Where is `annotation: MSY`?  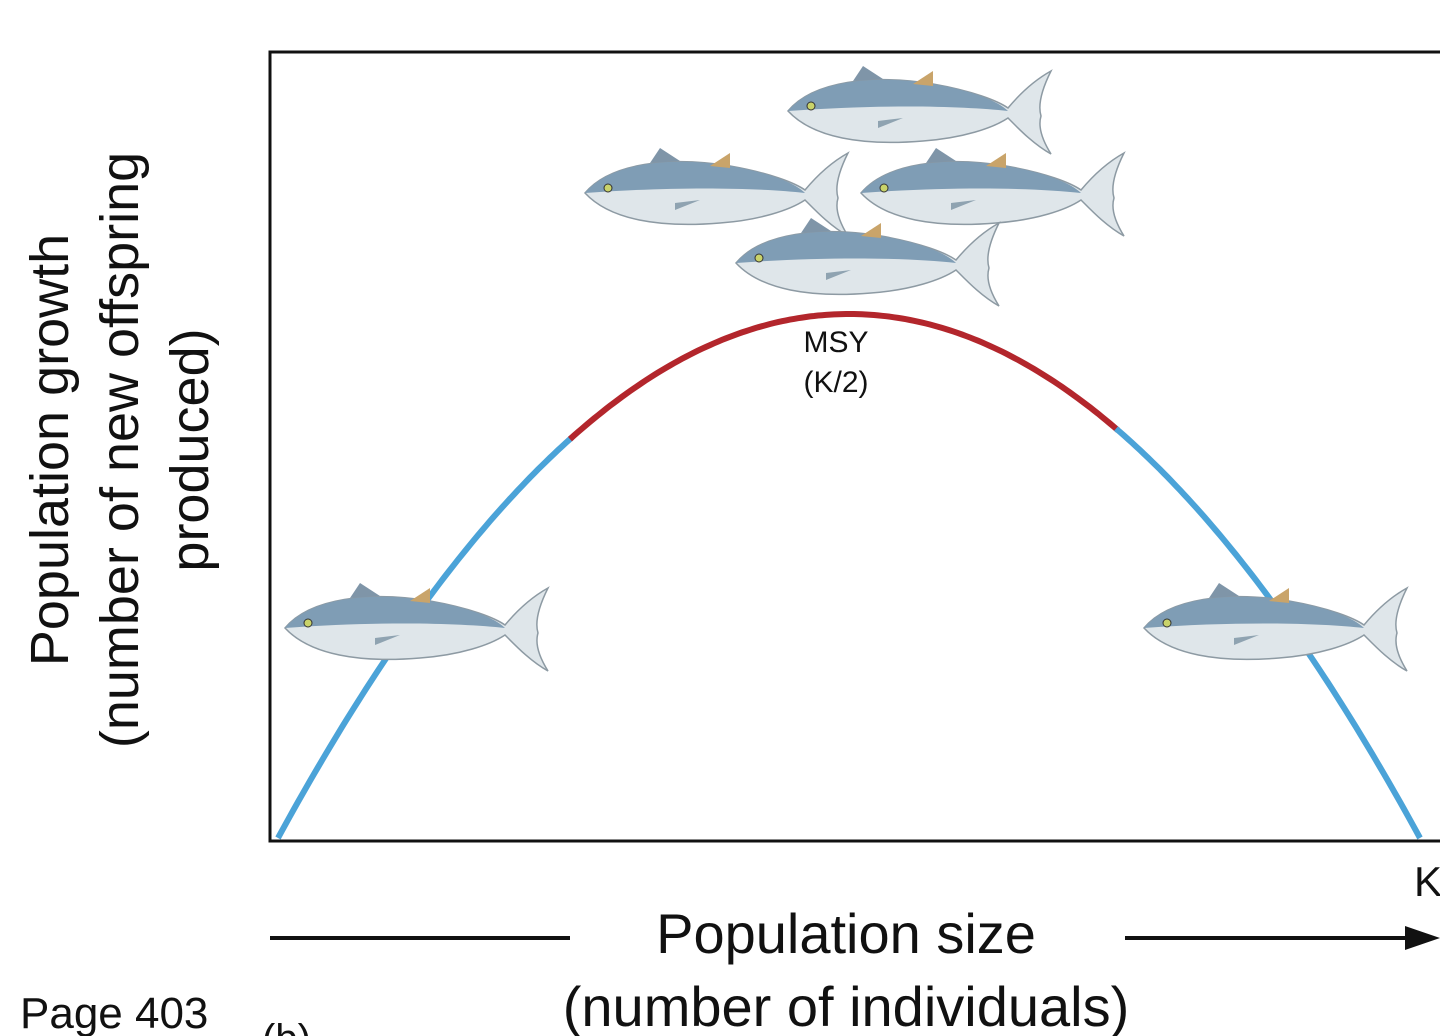
annotation: MSY is located at coordinates (835, 342).